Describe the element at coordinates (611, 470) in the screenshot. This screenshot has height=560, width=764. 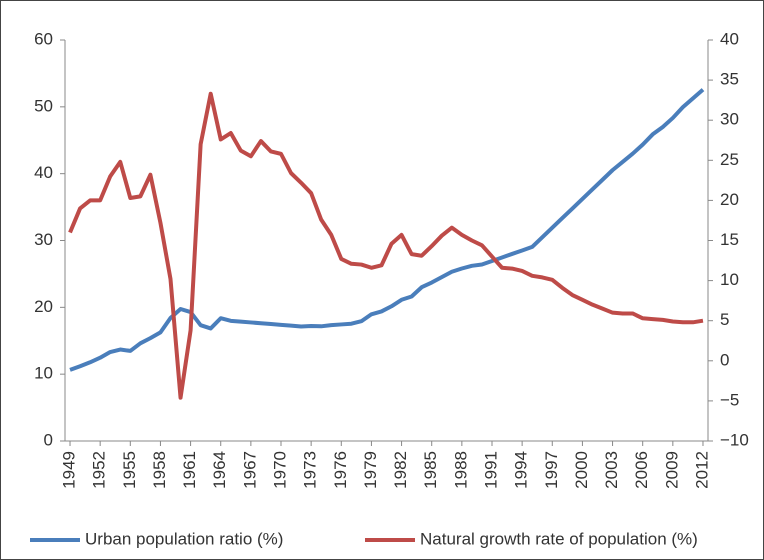
I see `x-tick-label: 2003` at that location.